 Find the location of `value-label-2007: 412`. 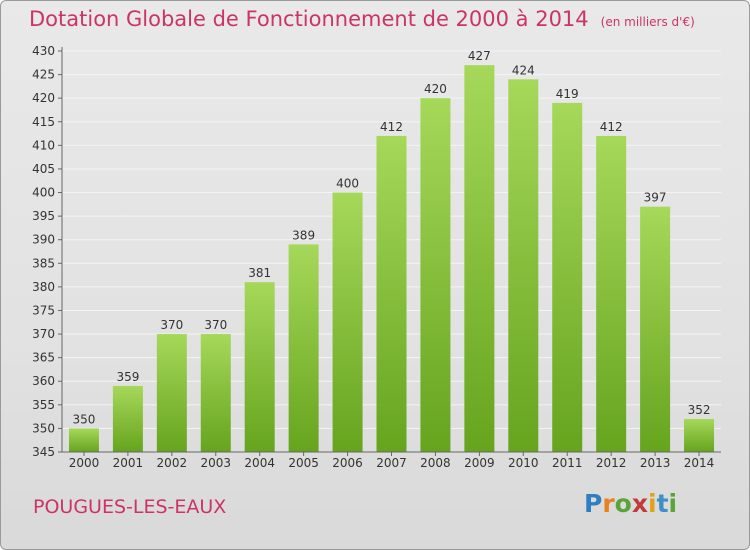

value-label-2007: 412 is located at coordinates (391, 127).